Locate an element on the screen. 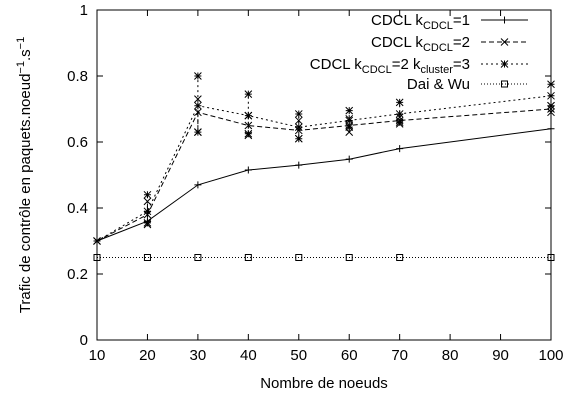 The image size is (566, 396). legend-text-tail-2: =3 is located at coordinates (461, 64).